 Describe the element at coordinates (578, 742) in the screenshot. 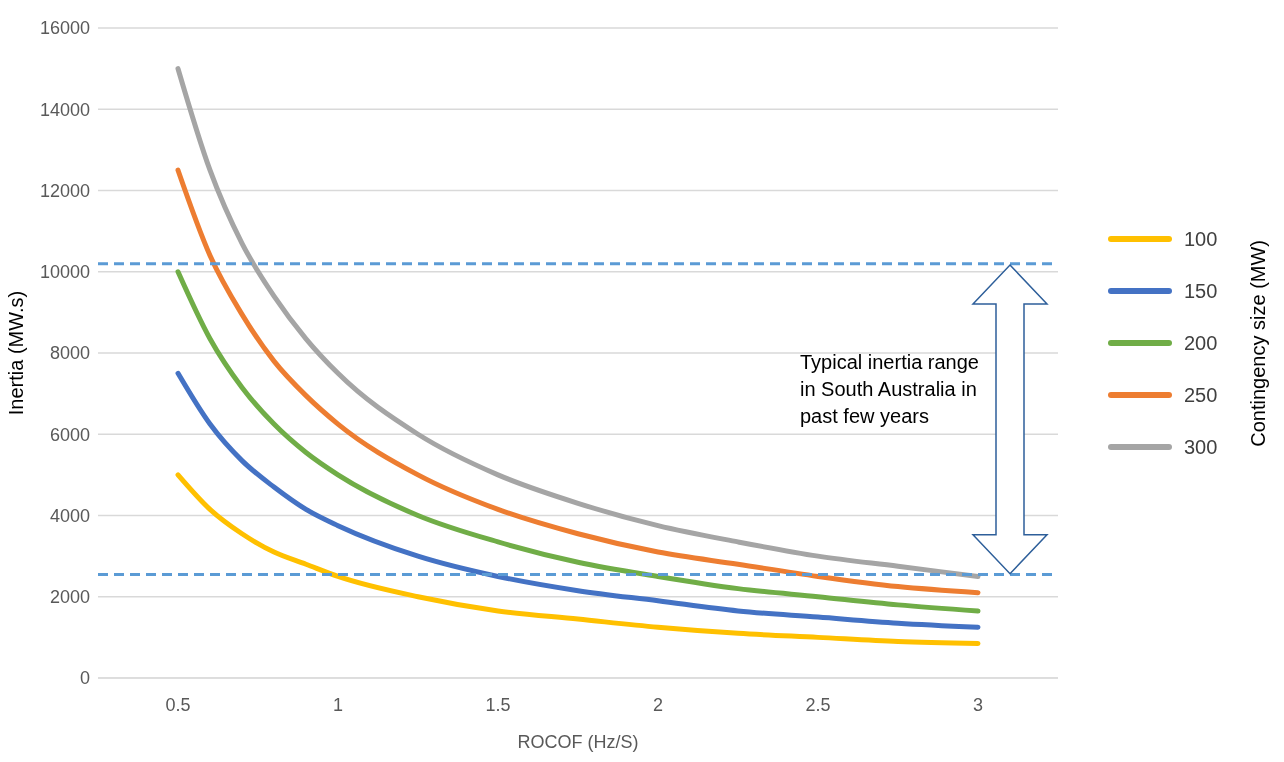

I see `x-axis-title: ROCOF (Hz/S)` at that location.